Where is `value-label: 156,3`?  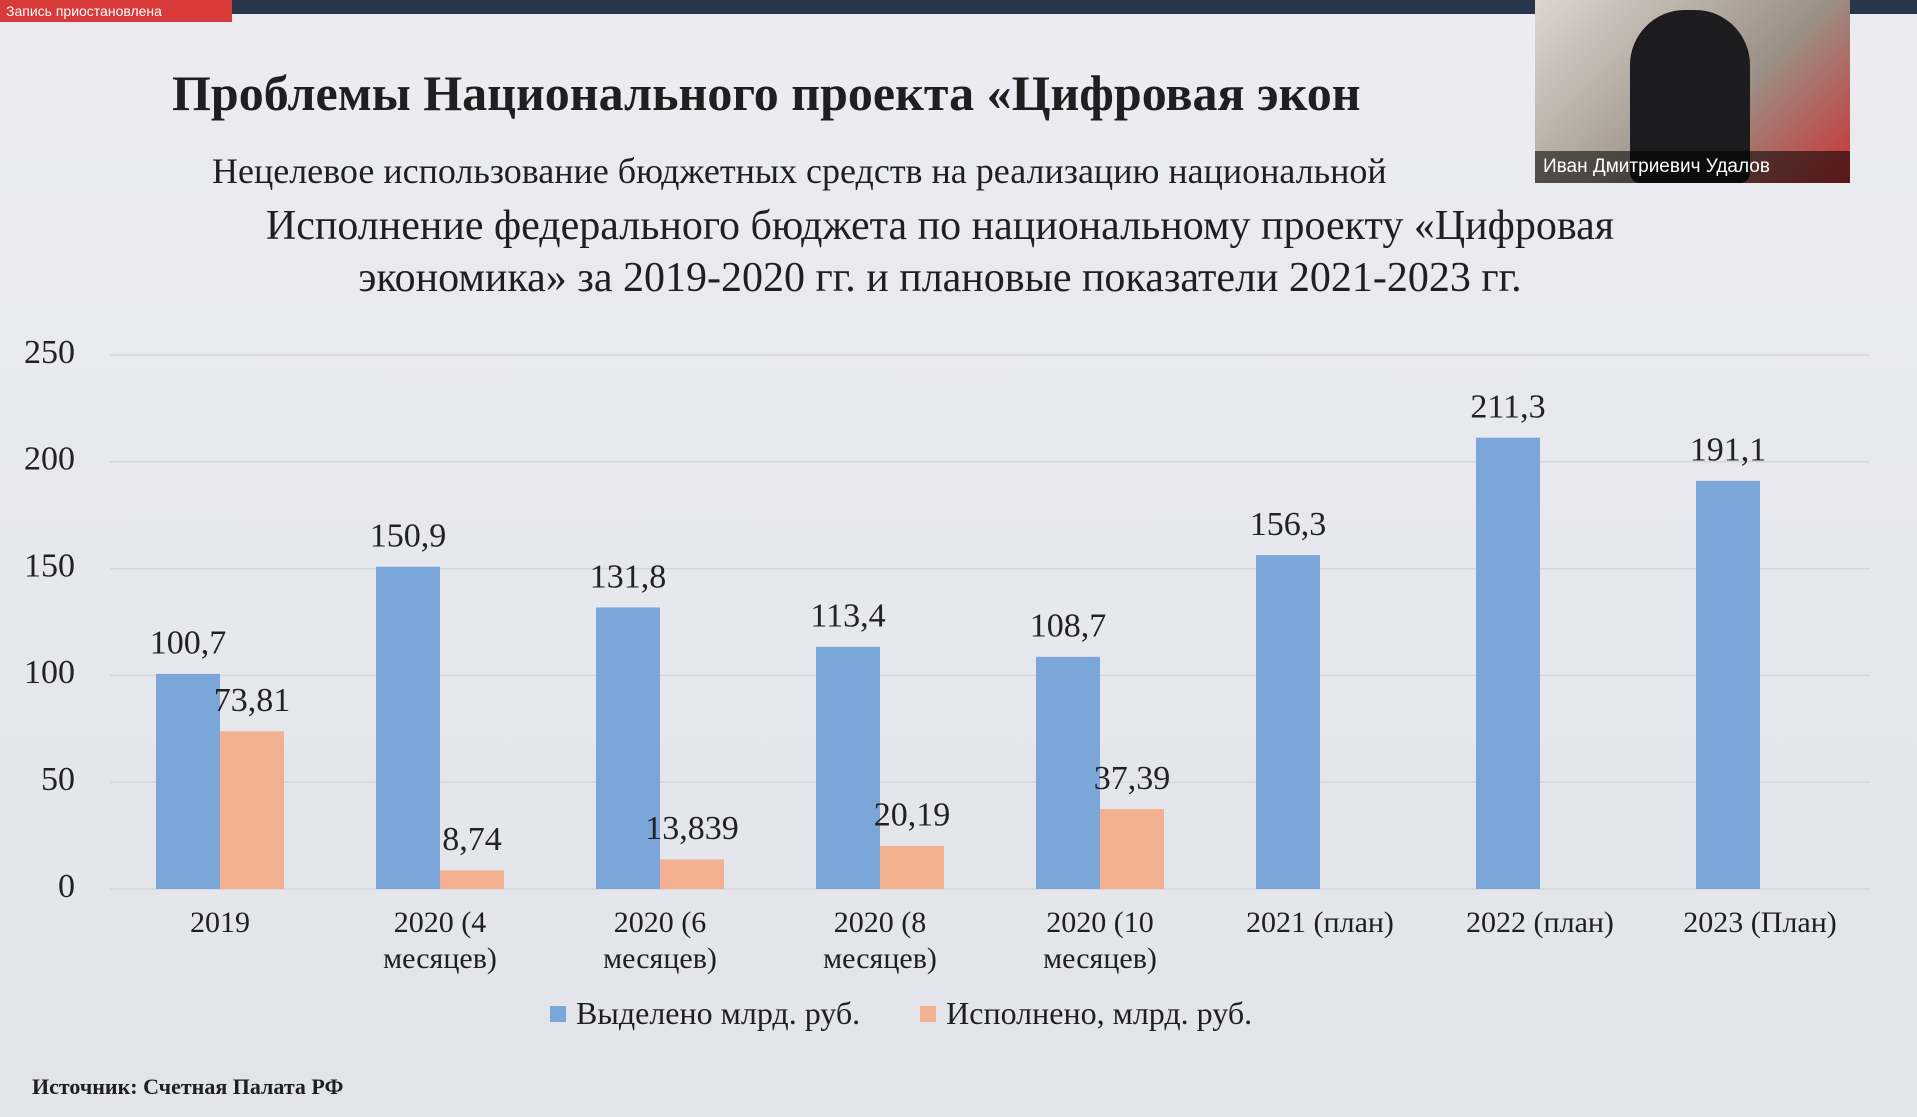
value-label: 156,3 is located at coordinates (1288, 524).